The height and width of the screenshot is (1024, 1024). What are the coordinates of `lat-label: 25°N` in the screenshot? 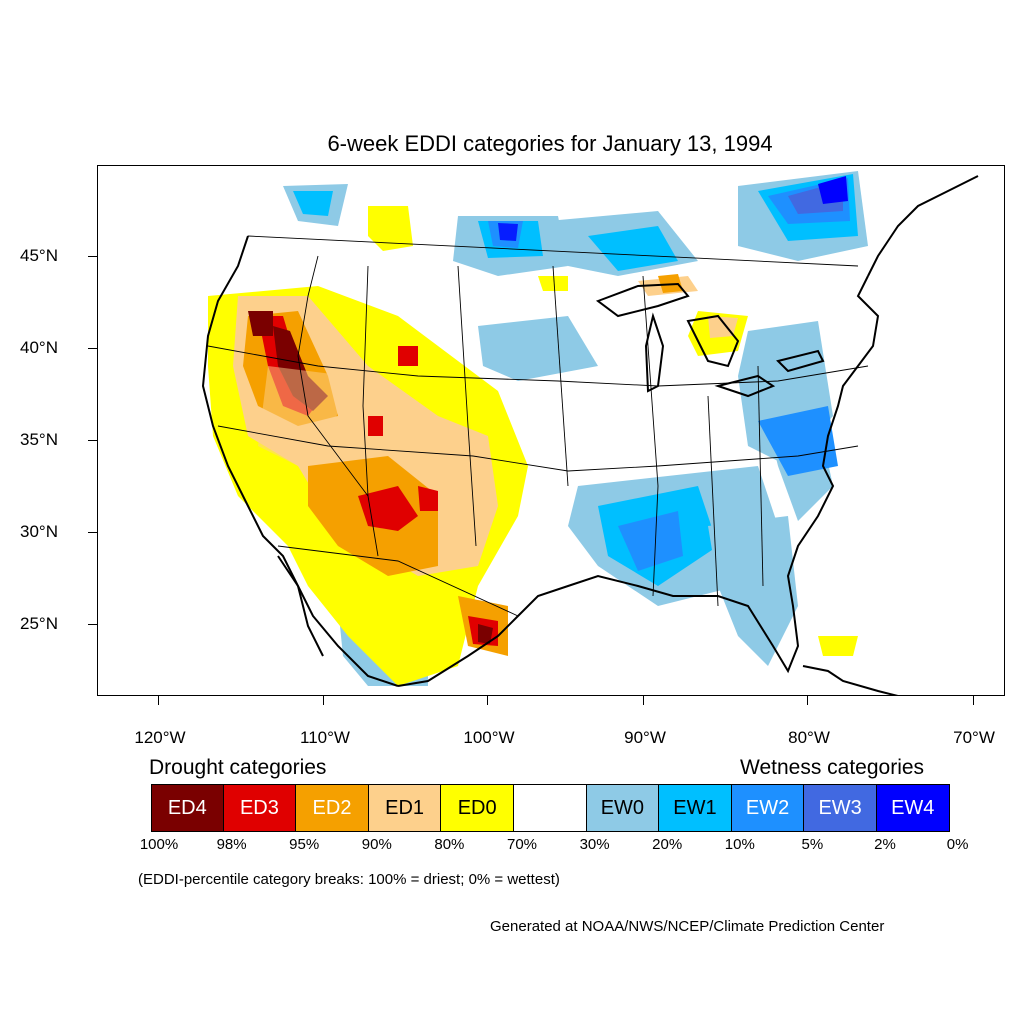 It's located at (39, 623).